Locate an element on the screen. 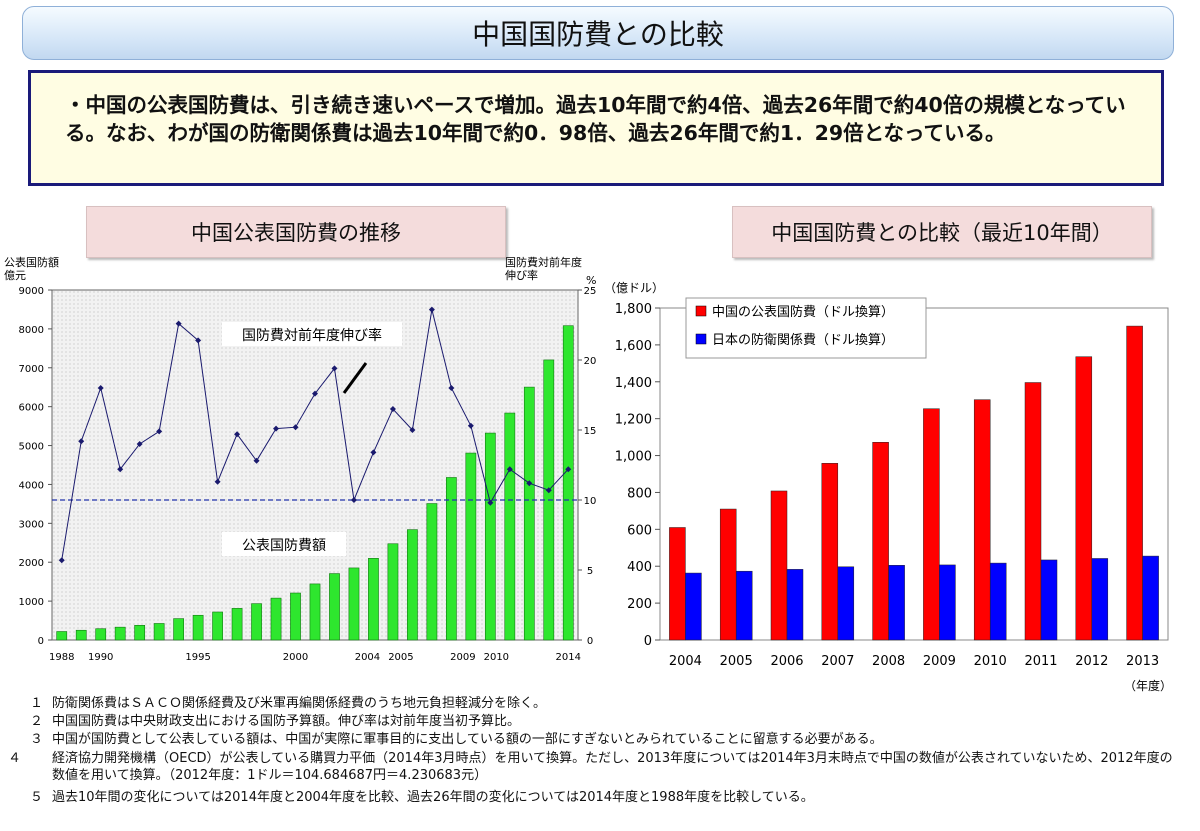 The width and height of the screenshot is (1200, 831). x-tick-label-1990: 1990 is located at coordinates (100, 657).